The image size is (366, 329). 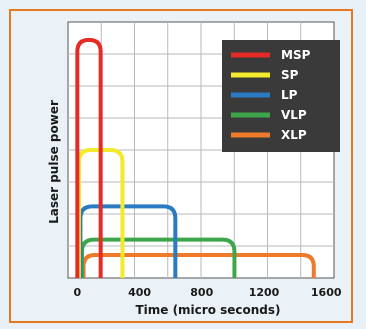 I want to click on x-tick-labels: 0 400 800 1200 1600, so click(x=208, y=292).